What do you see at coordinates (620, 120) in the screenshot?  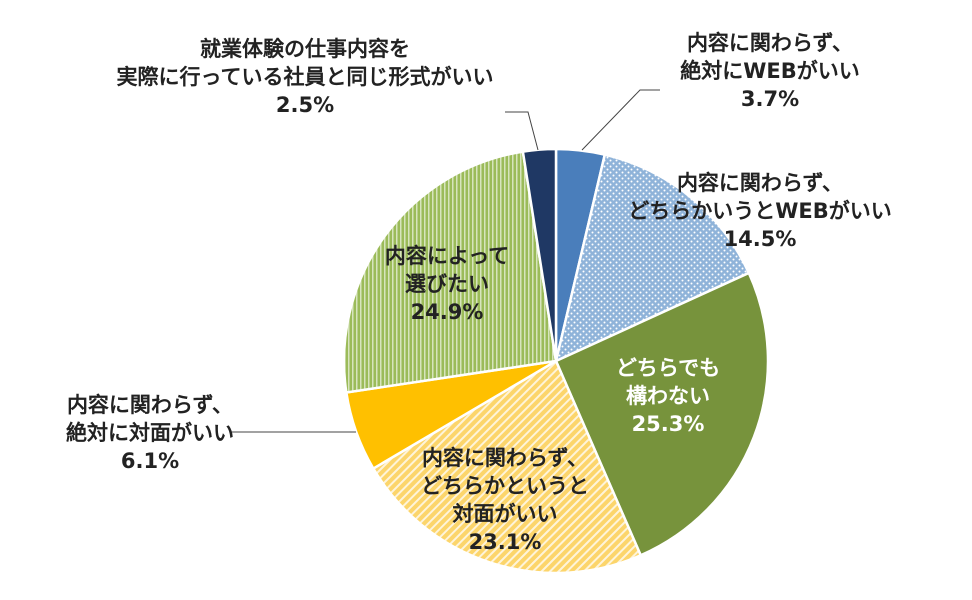 I see `leader-line-web-absolute` at bounding box center [620, 120].